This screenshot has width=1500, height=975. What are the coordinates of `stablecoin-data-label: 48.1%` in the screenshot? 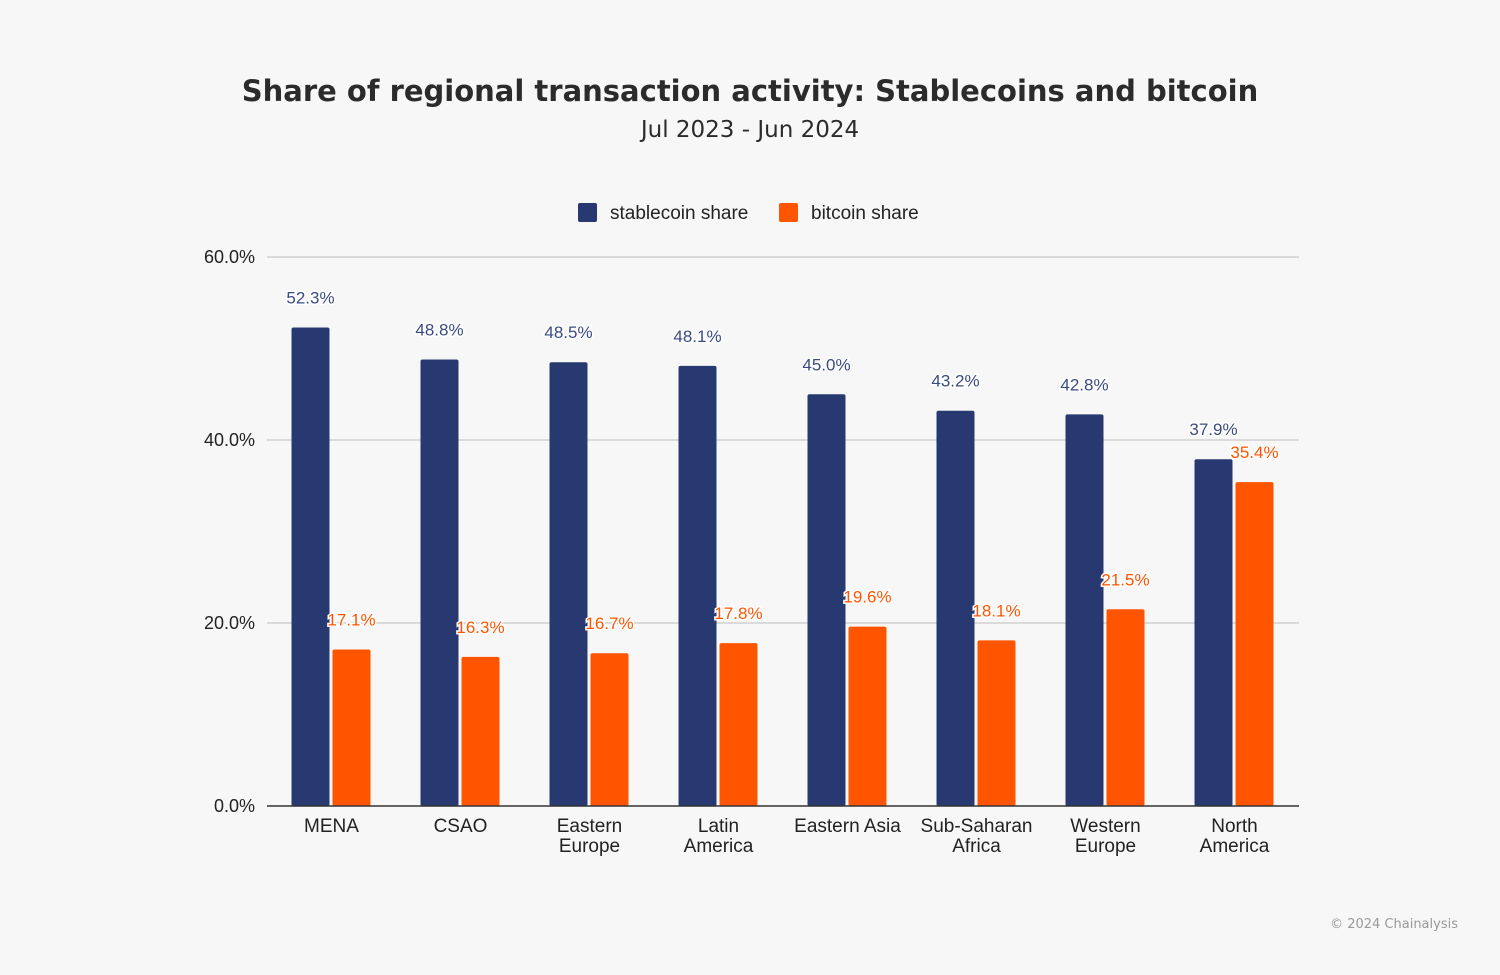 It's located at (697, 336).